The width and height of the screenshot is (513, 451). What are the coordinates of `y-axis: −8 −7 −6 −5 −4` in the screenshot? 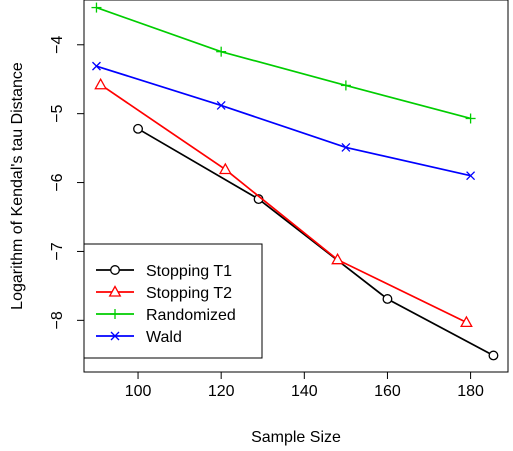 It's located at (66, 182).